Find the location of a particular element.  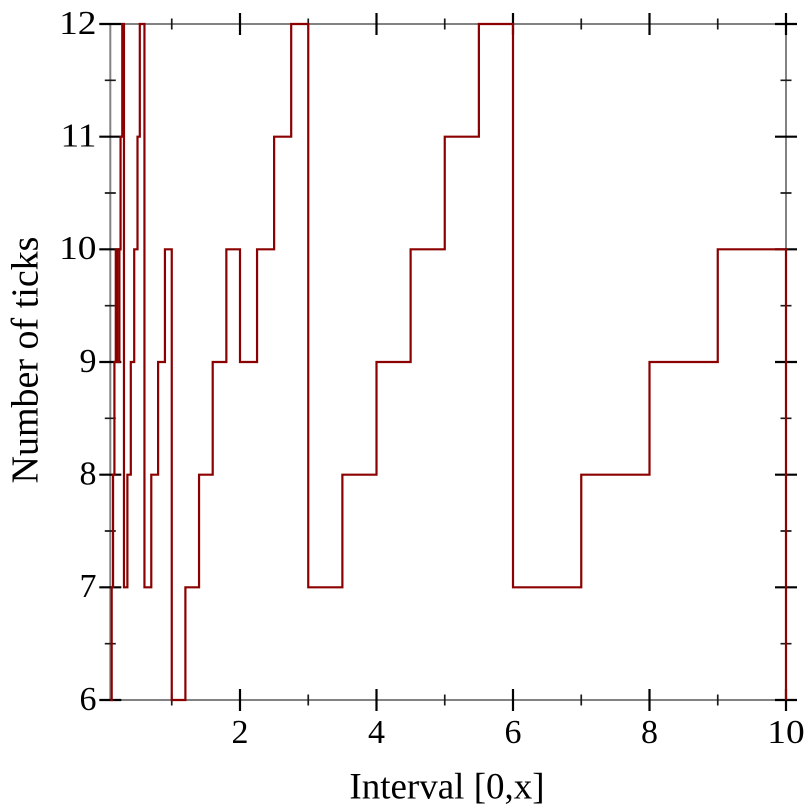

svg-text: 9 is located at coordinates (88, 361).